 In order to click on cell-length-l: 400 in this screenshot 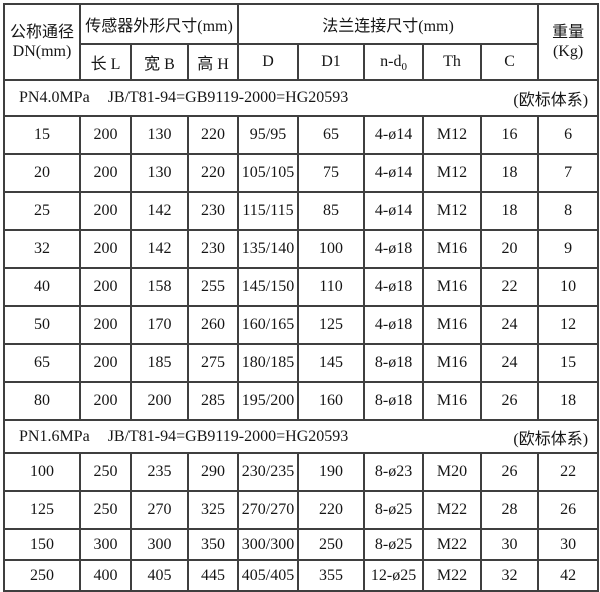, I will do `click(105, 575)`.